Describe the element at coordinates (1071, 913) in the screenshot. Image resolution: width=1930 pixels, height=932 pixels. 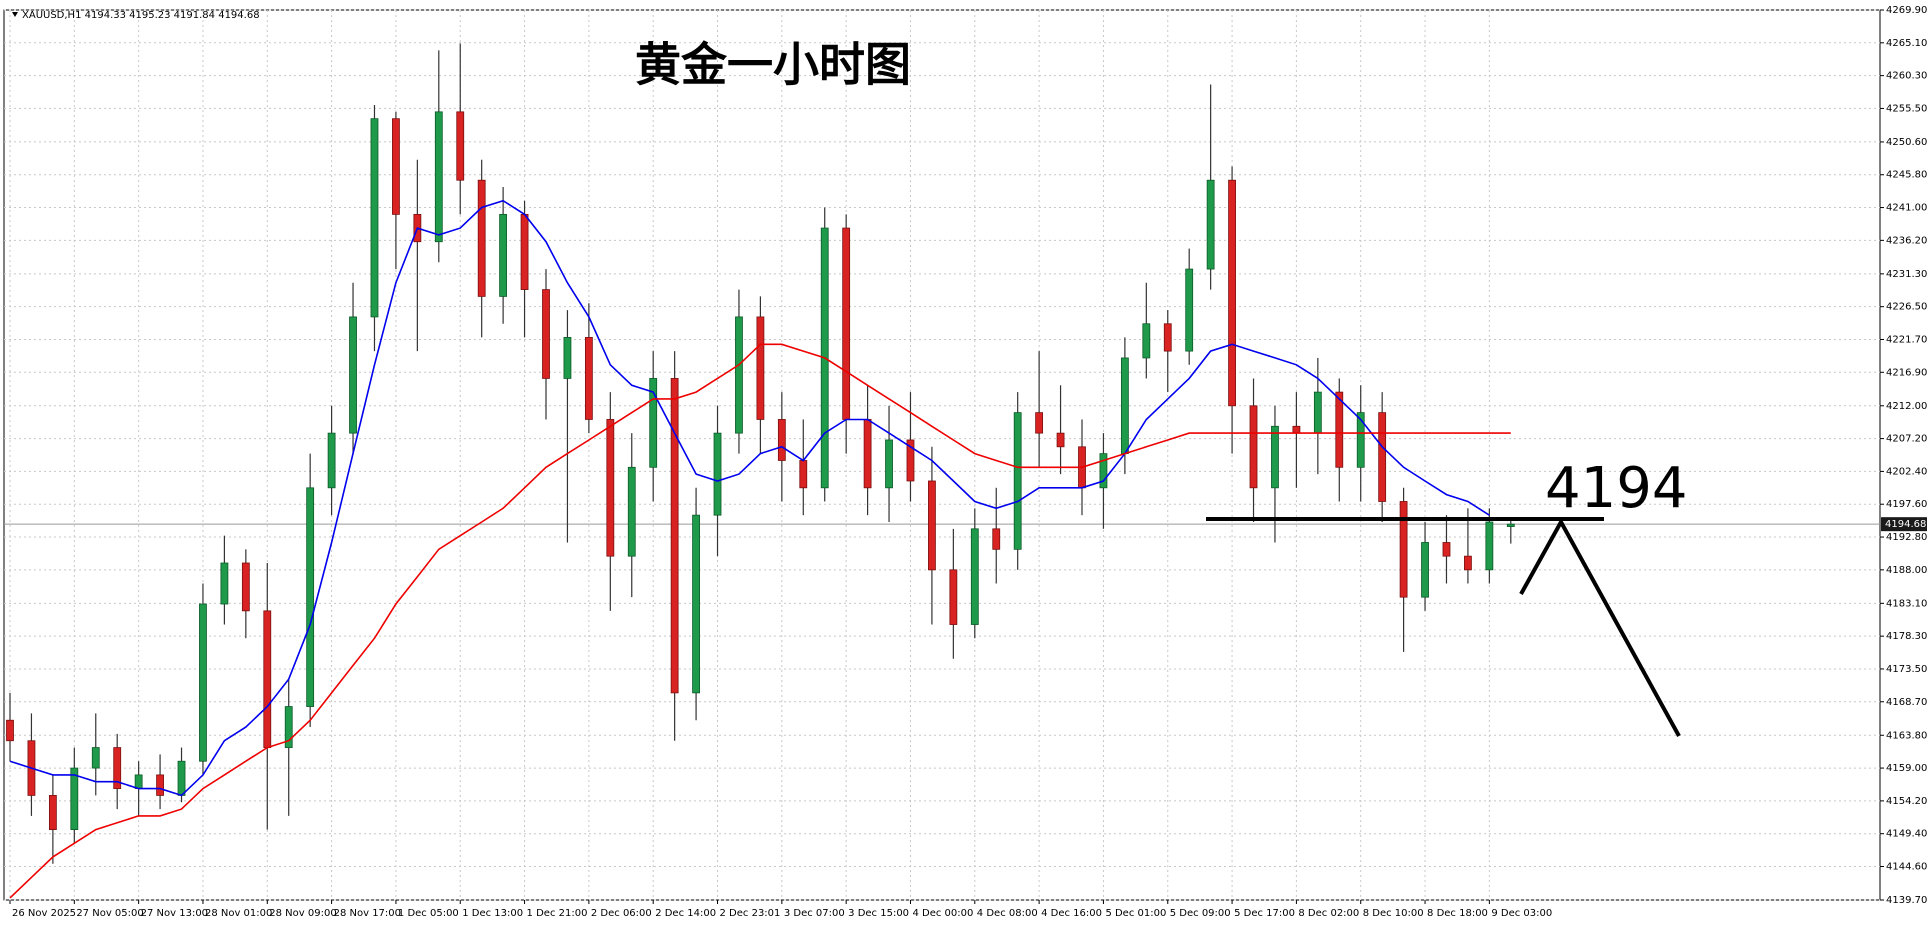
I see `x-tick-label: 4 Dec 16:00` at that location.